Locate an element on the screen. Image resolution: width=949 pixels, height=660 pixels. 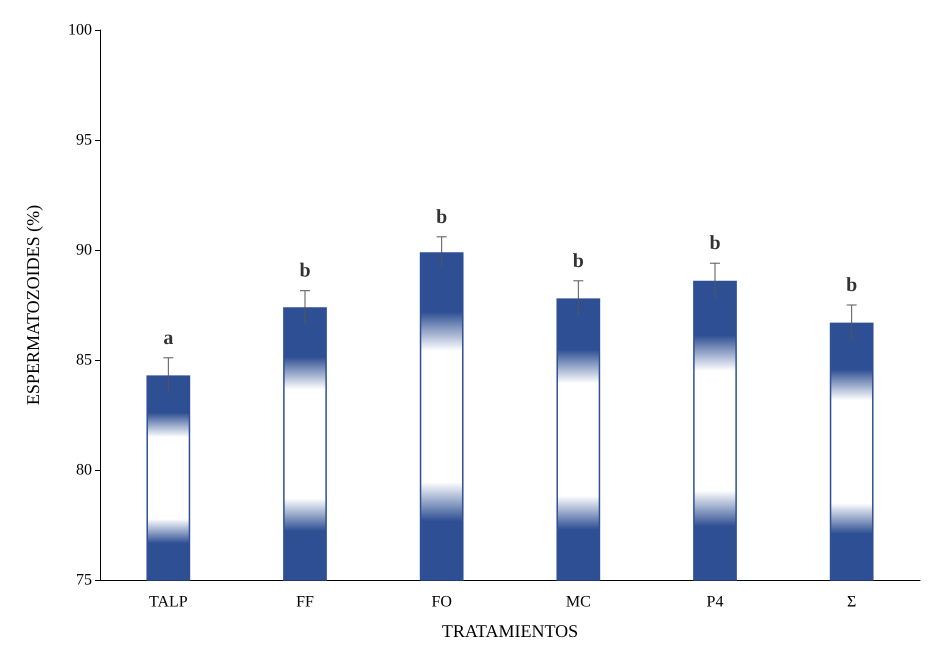
x-axis-title: TRATAMIENTOS is located at coordinates (510, 631).